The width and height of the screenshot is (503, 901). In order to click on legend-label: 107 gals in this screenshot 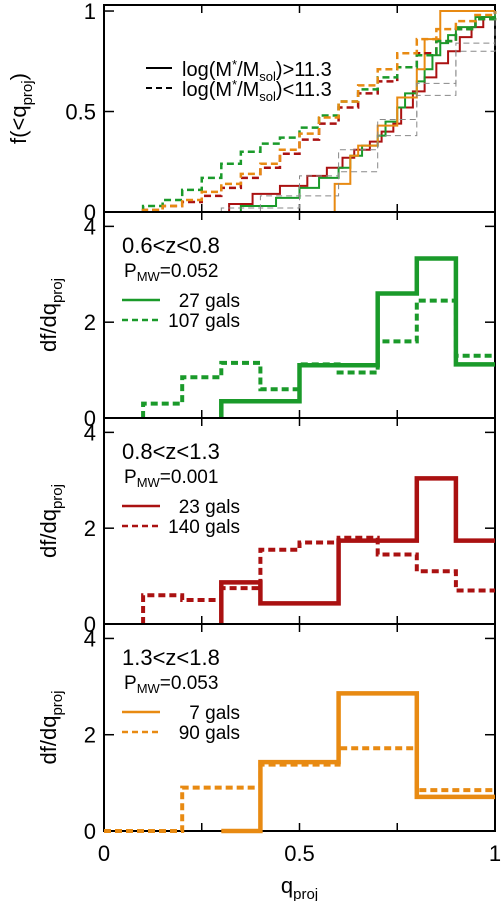, I will do `click(204, 321)`.